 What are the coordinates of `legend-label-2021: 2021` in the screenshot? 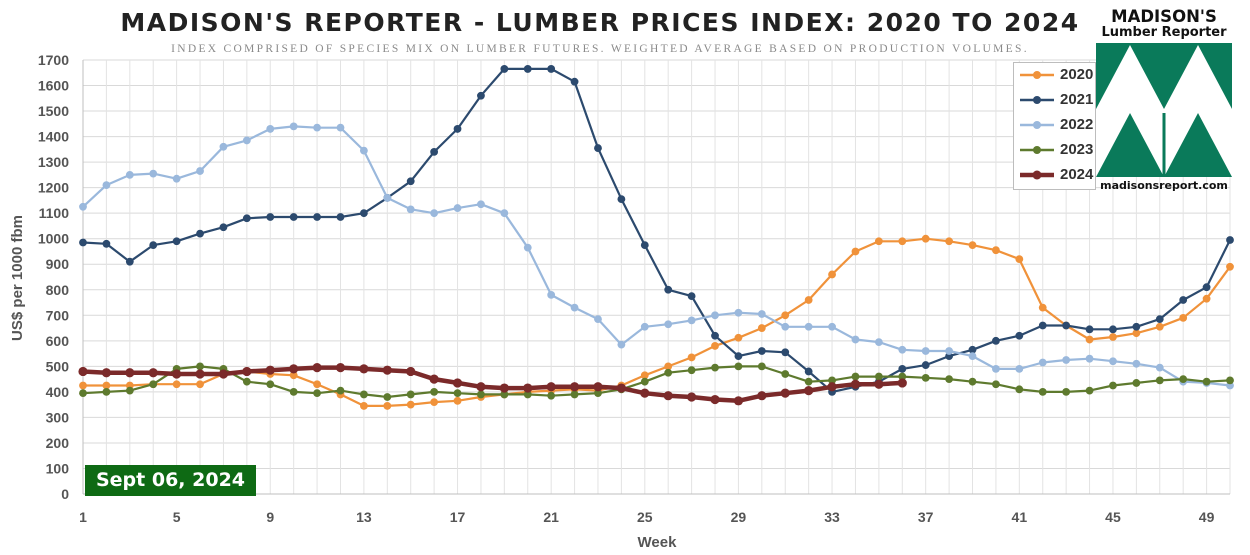 It's located at (1077, 99).